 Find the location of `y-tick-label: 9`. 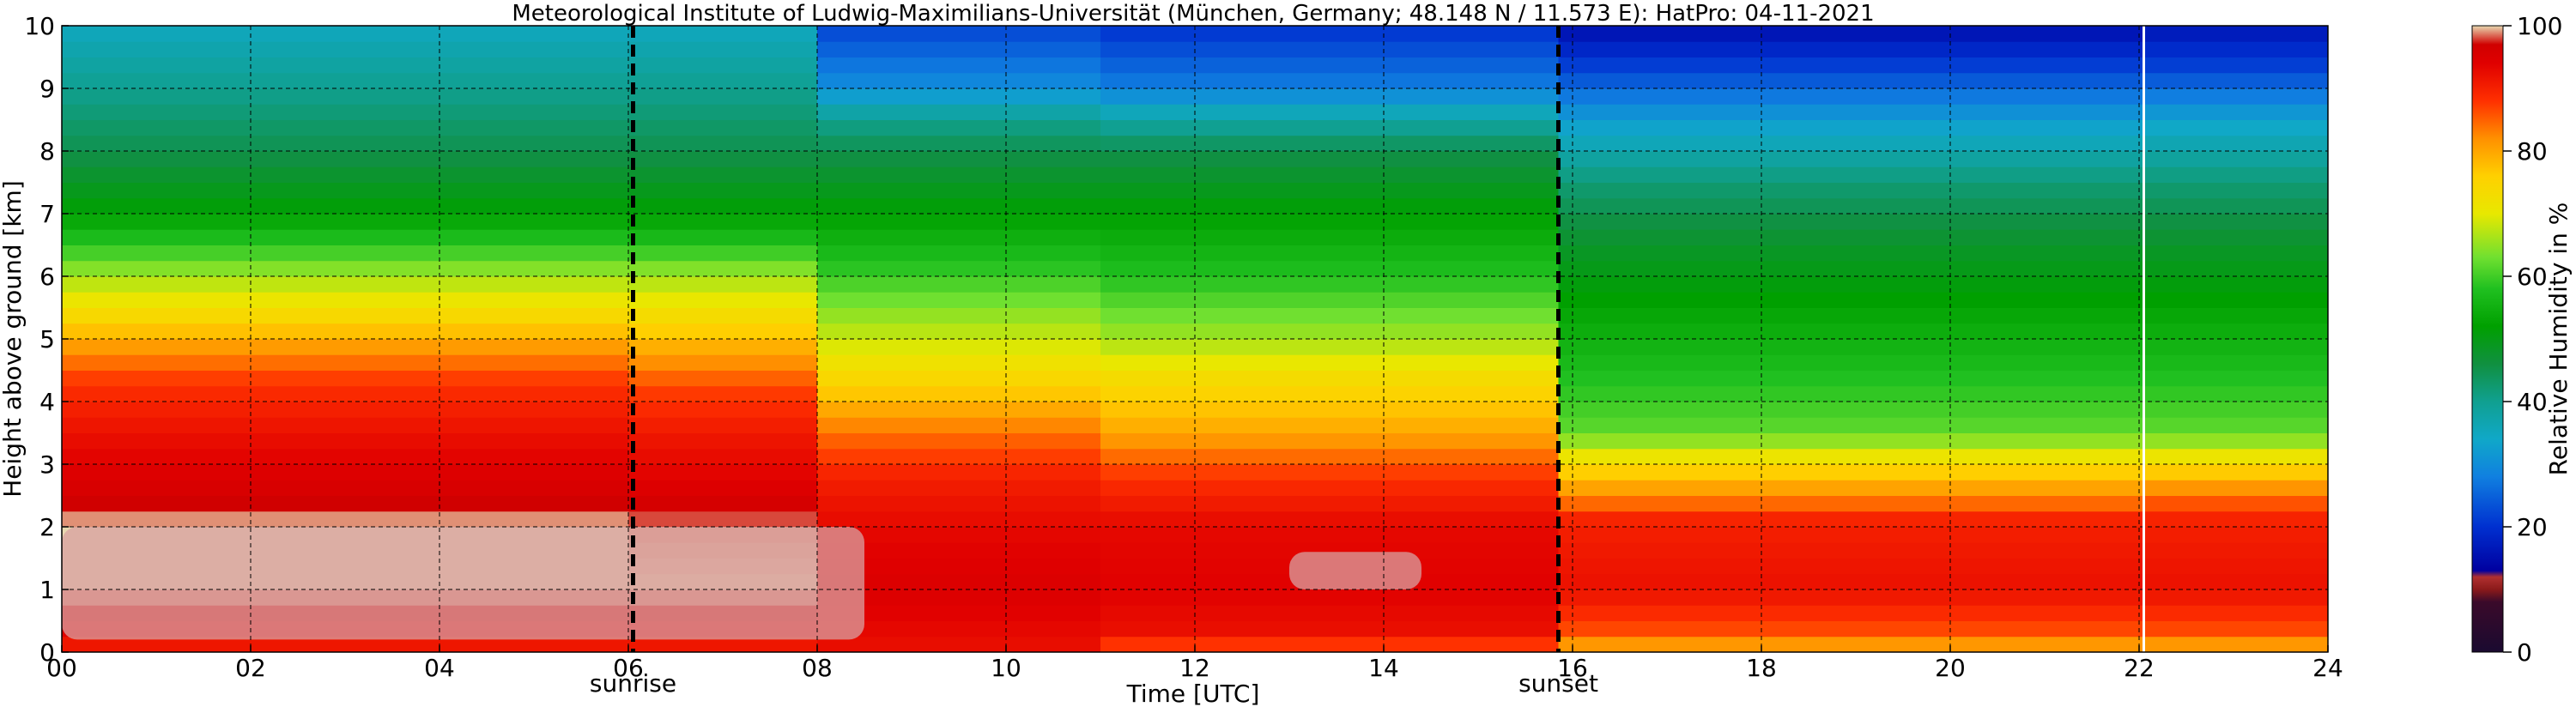

y-tick-label: 9 is located at coordinates (47, 89).